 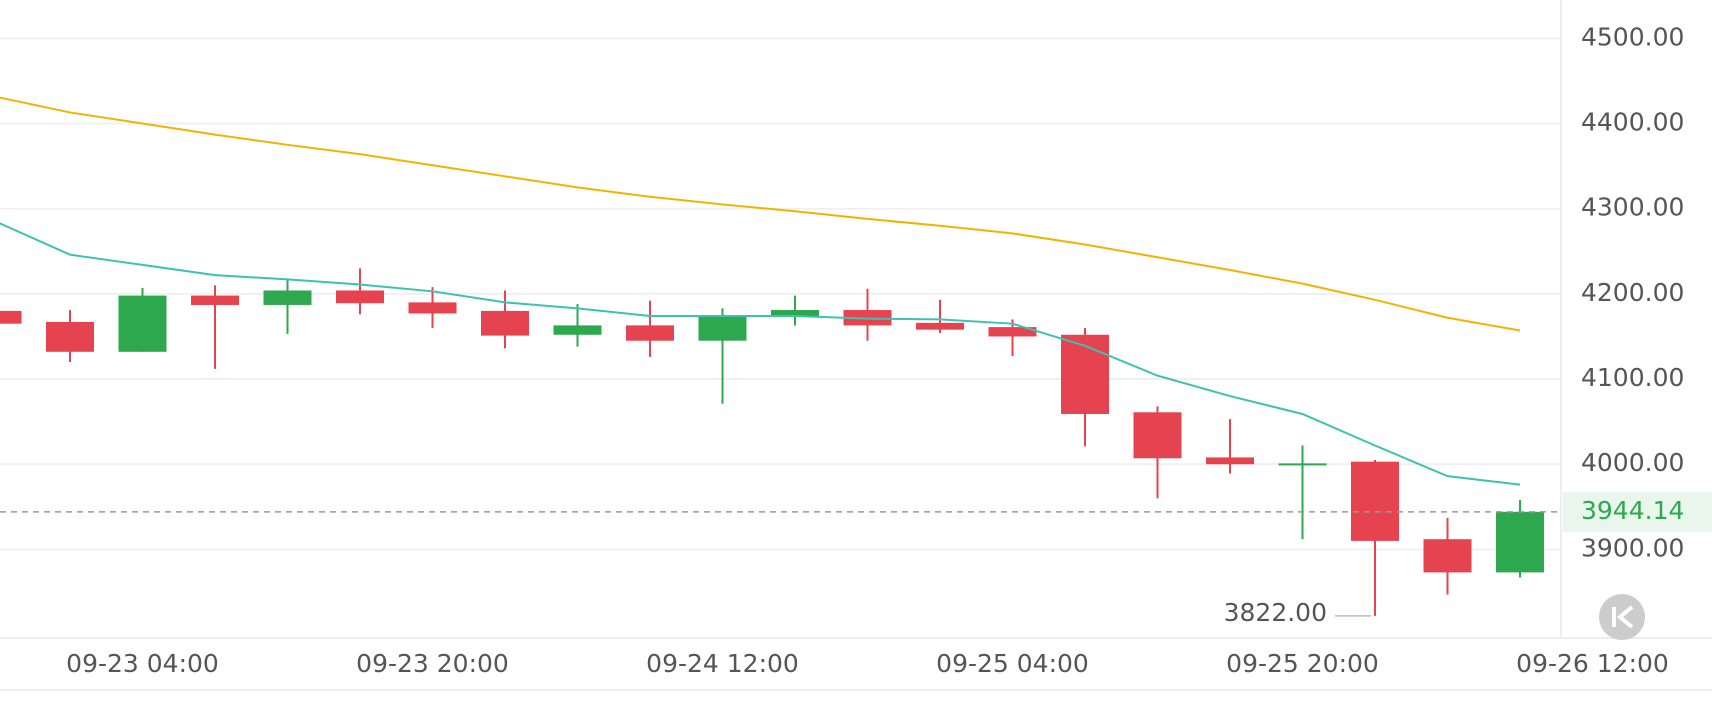 What do you see at coordinates (1632, 510) in the screenshot?
I see `last-price-label: 3944.14` at bounding box center [1632, 510].